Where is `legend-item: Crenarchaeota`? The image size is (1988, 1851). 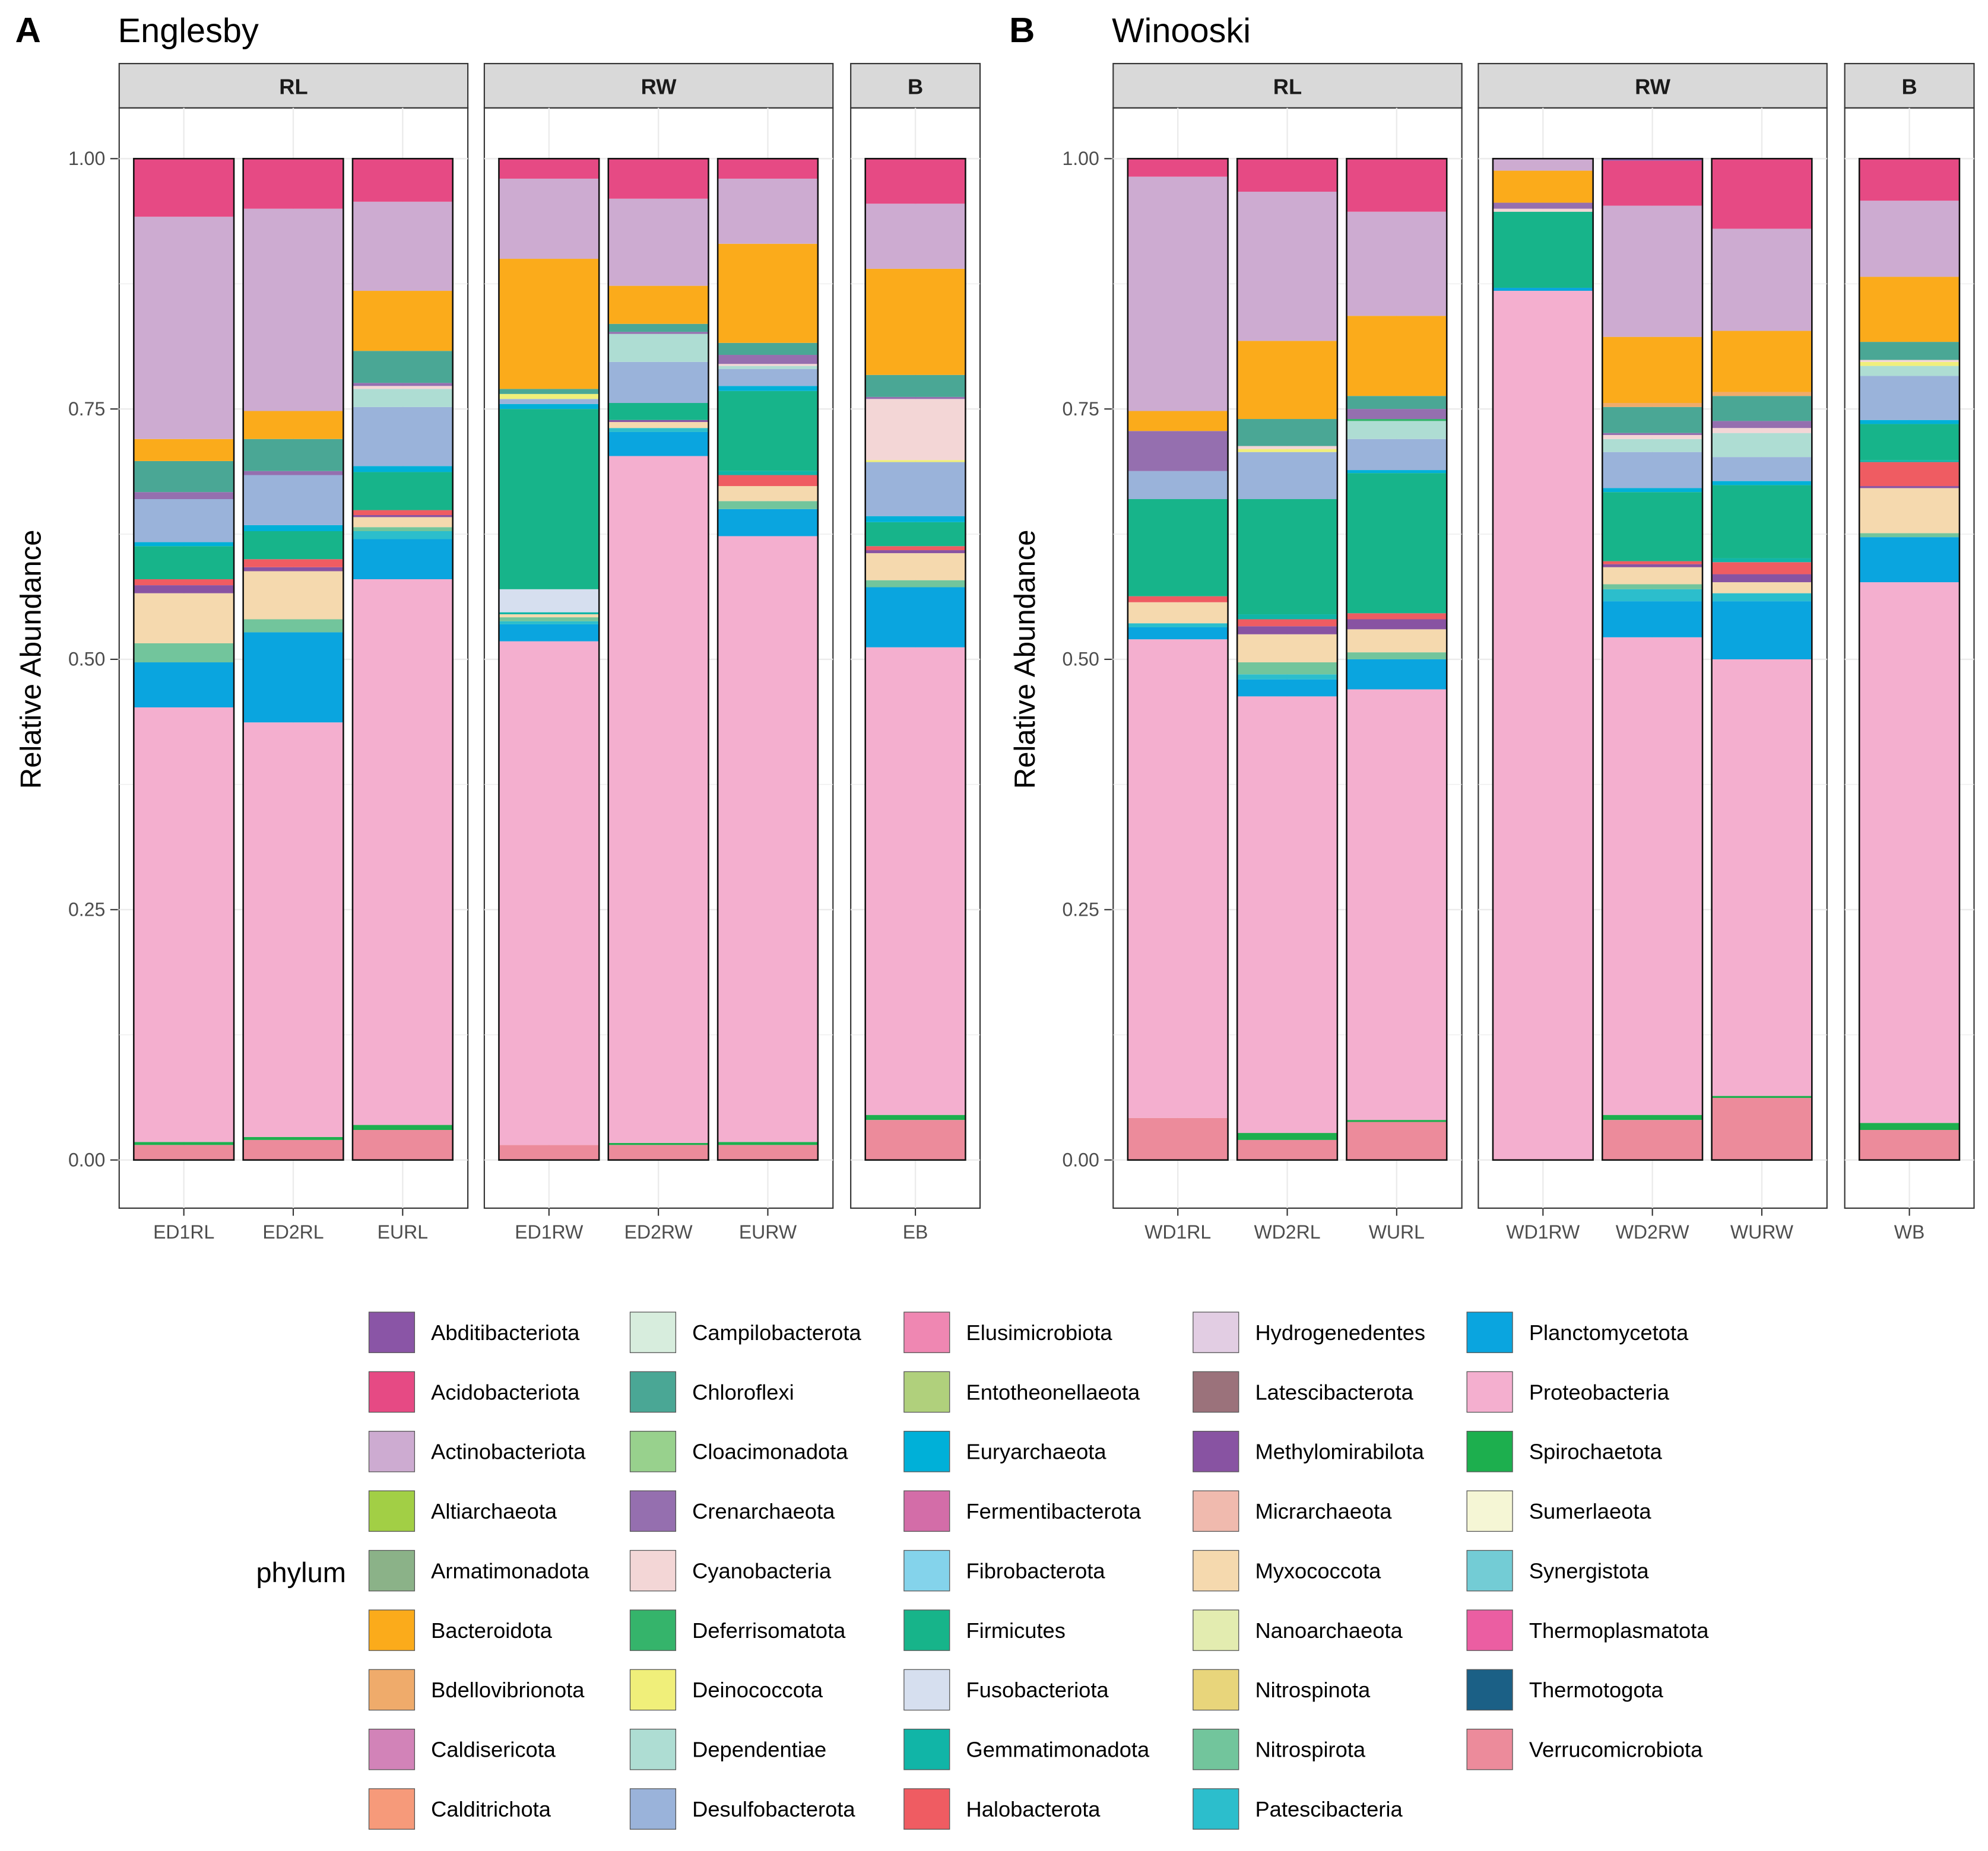
legend-item: Crenarchaeota is located at coordinates (732, 1511).